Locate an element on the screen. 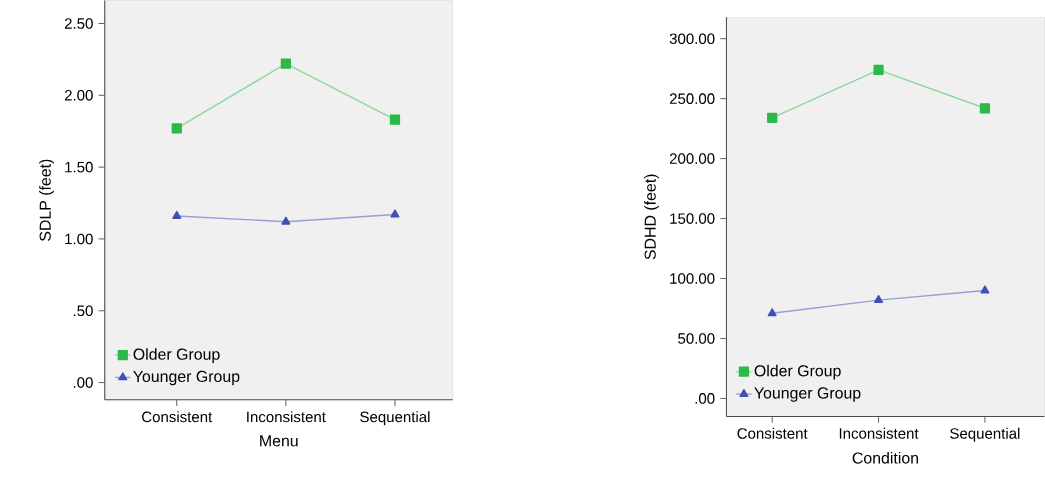 The width and height of the screenshot is (1045, 500). y-tick-label: 2.50 is located at coordinates (78, 23).